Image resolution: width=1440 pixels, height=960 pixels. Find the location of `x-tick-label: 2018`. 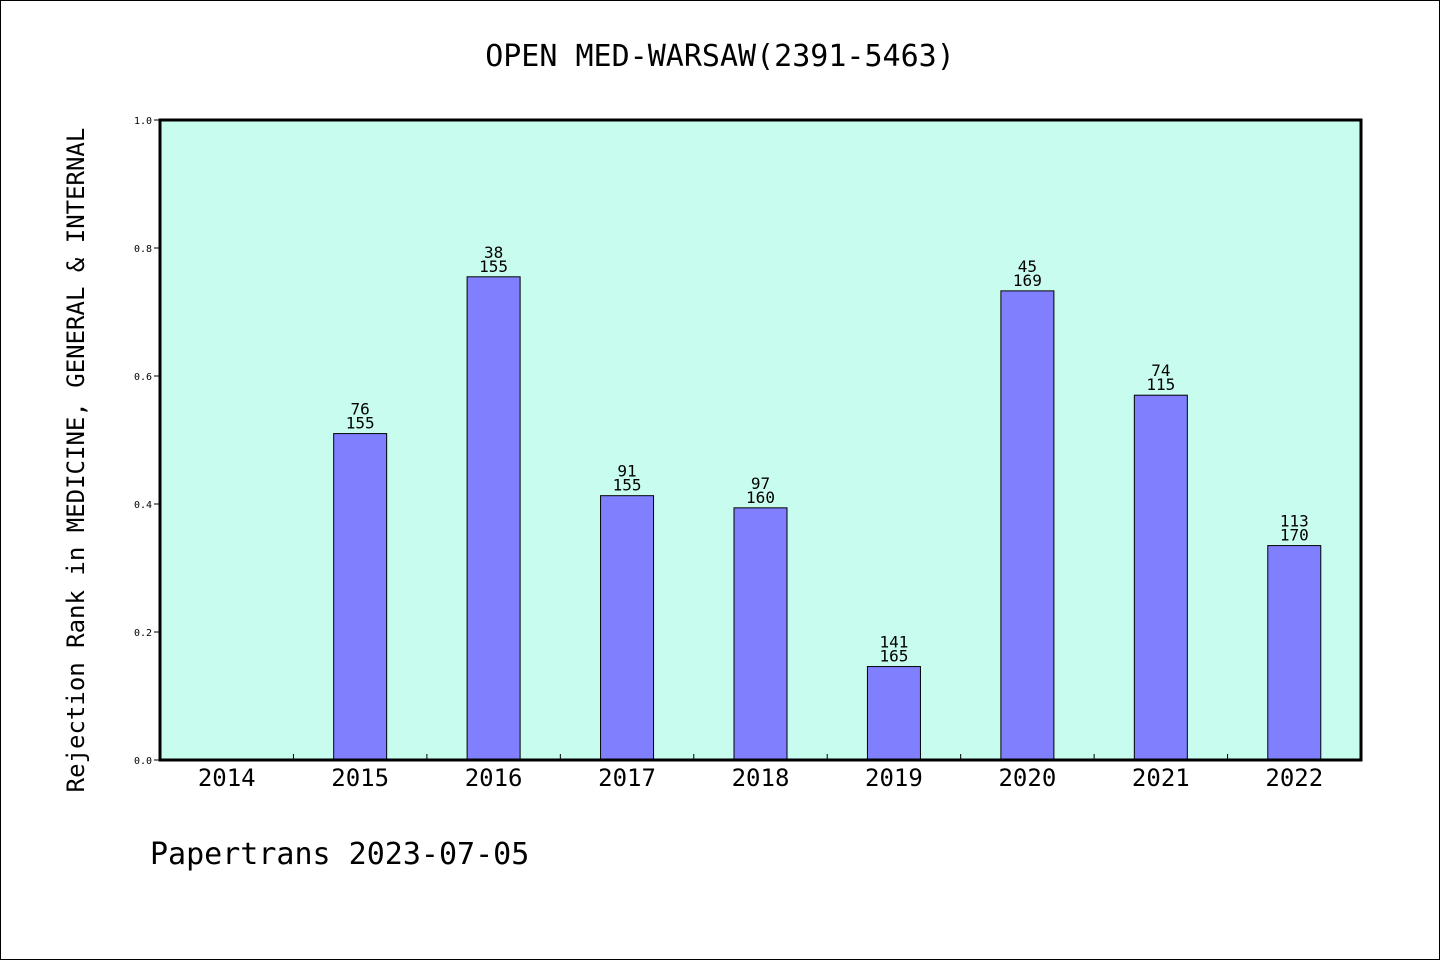

x-tick-label: 2018 is located at coordinates (761, 778).